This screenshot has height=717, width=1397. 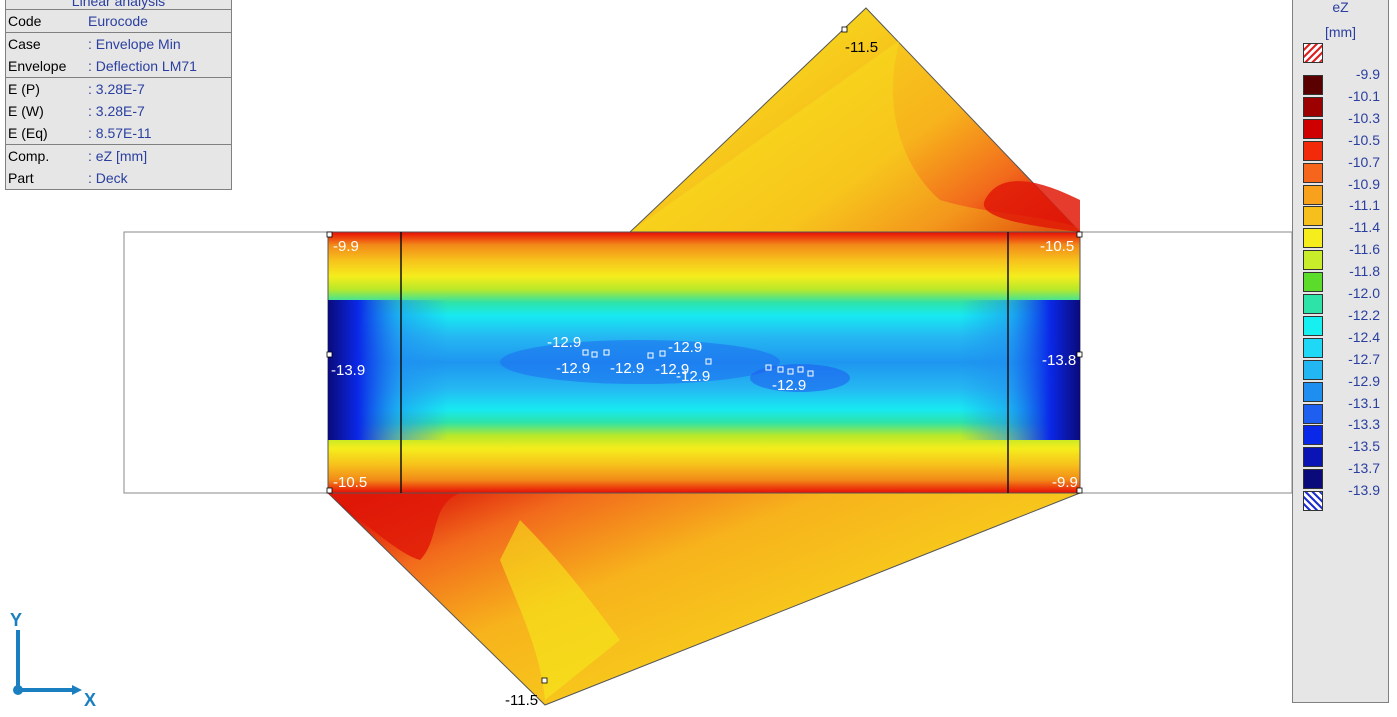 What do you see at coordinates (1364, 183) in the screenshot?
I see `legend-value: -10.9` at bounding box center [1364, 183].